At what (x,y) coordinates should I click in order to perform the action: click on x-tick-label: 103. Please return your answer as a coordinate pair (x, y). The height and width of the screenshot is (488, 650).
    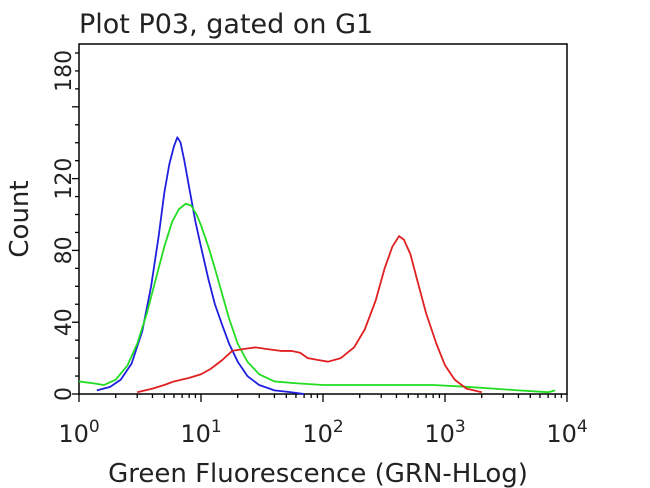
    Looking at the image, I should click on (444, 432).